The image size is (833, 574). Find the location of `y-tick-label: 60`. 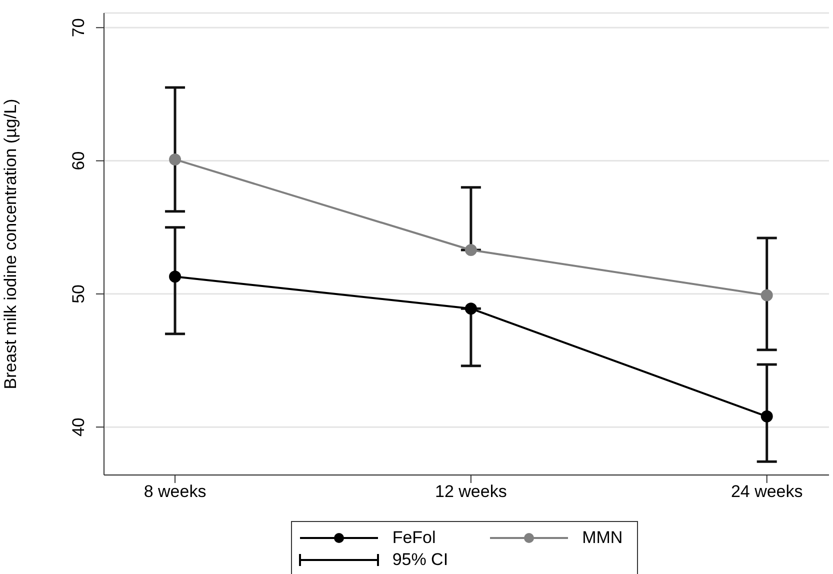

y-tick-label: 60 is located at coordinates (78, 160).